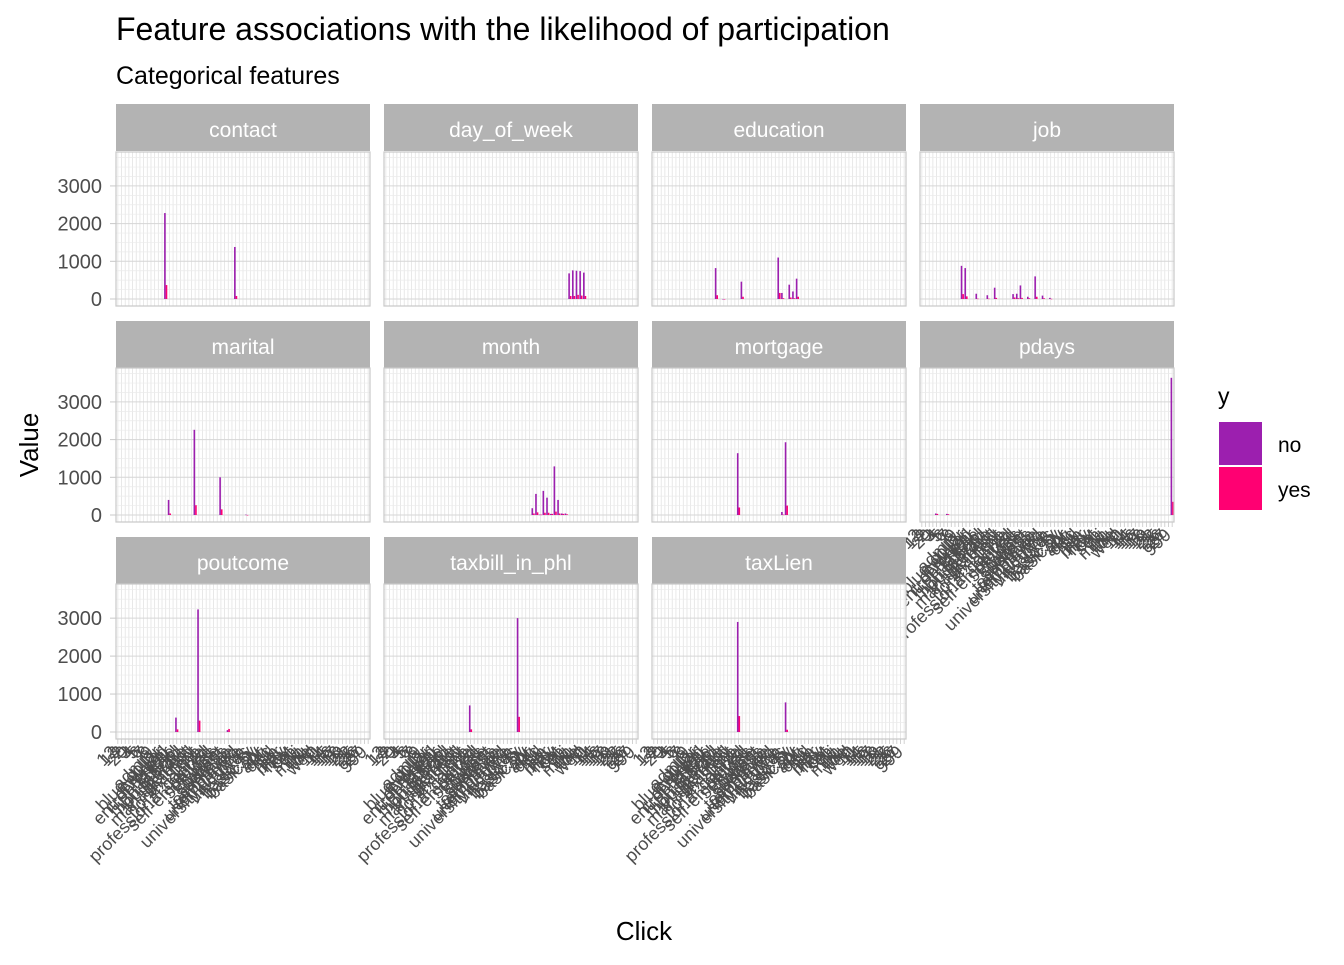 This screenshot has width=1344, height=965. What do you see at coordinates (29, 445) in the screenshot?
I see `y-axis-label: Value` at bounding box center [29, 445].